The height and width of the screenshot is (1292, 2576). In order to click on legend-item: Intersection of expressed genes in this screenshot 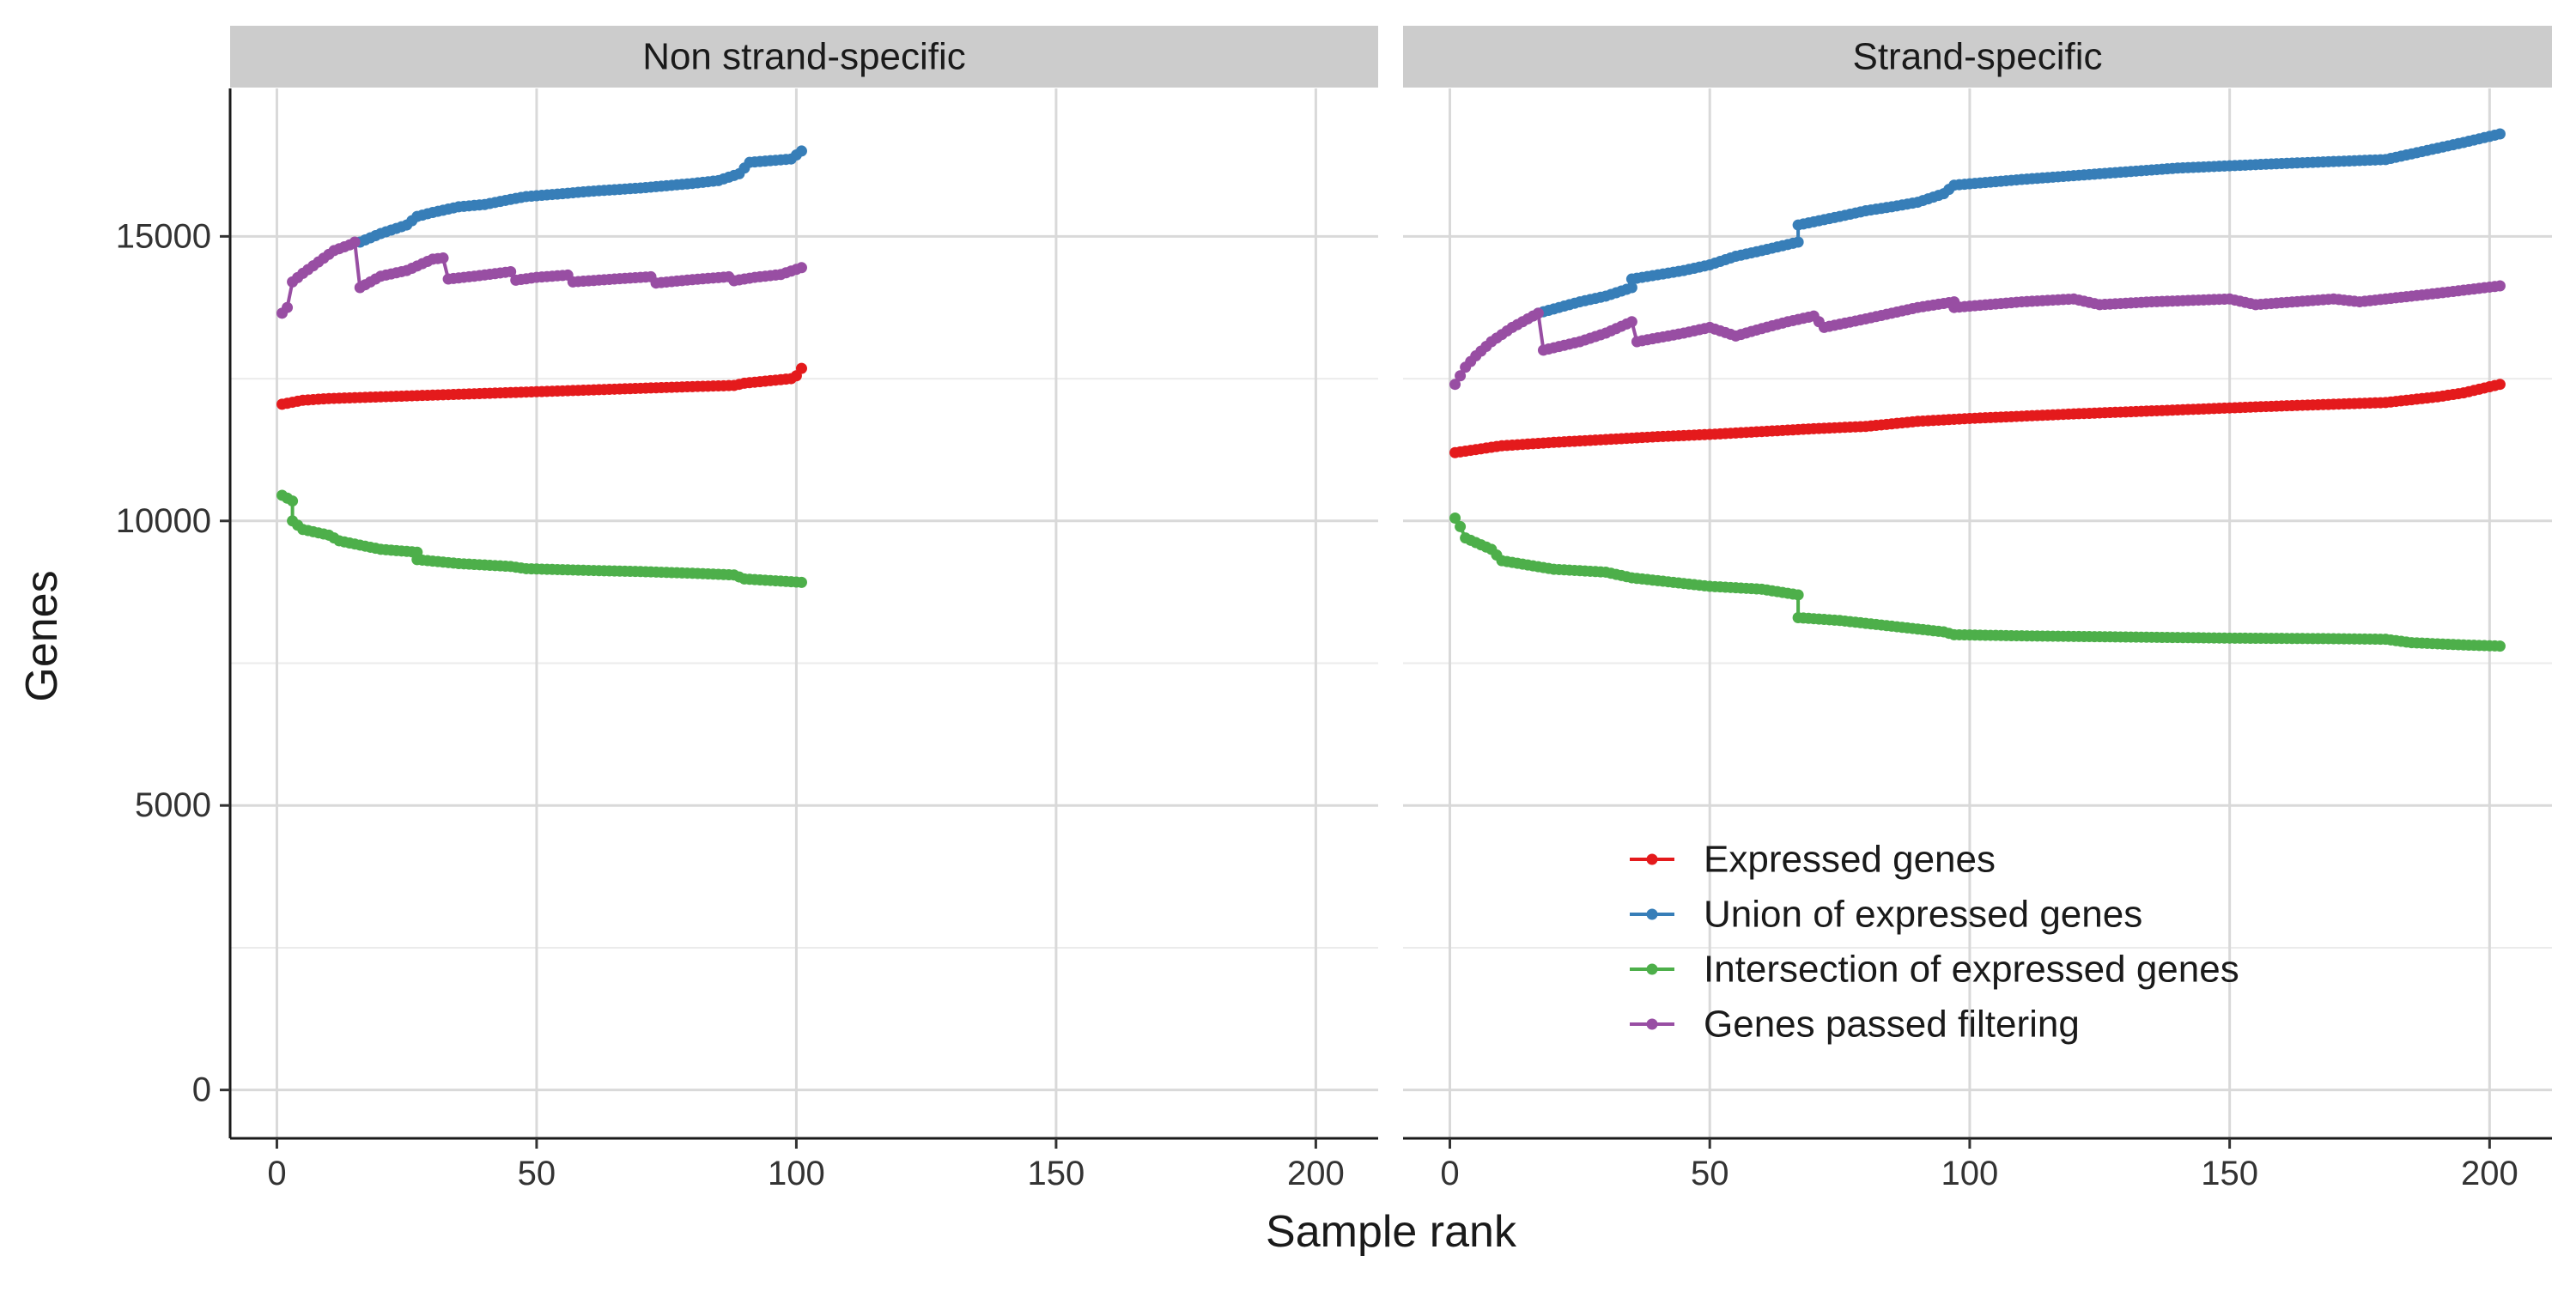, I will do `click(1934, 970)`.